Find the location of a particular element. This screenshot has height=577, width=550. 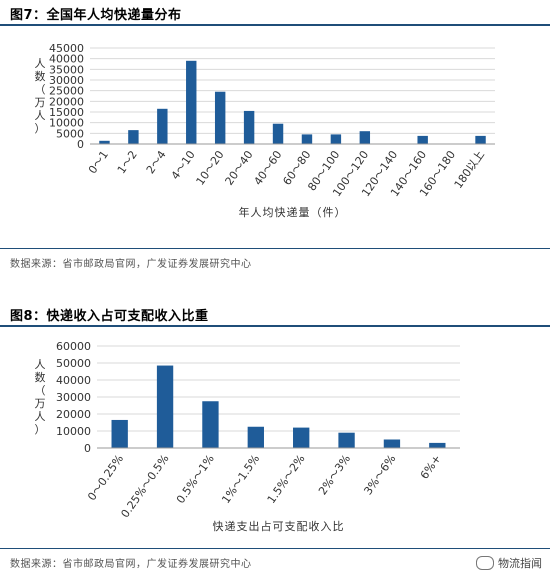

x-tick-label: 0～0.25% is located at coordinates (105, 477).